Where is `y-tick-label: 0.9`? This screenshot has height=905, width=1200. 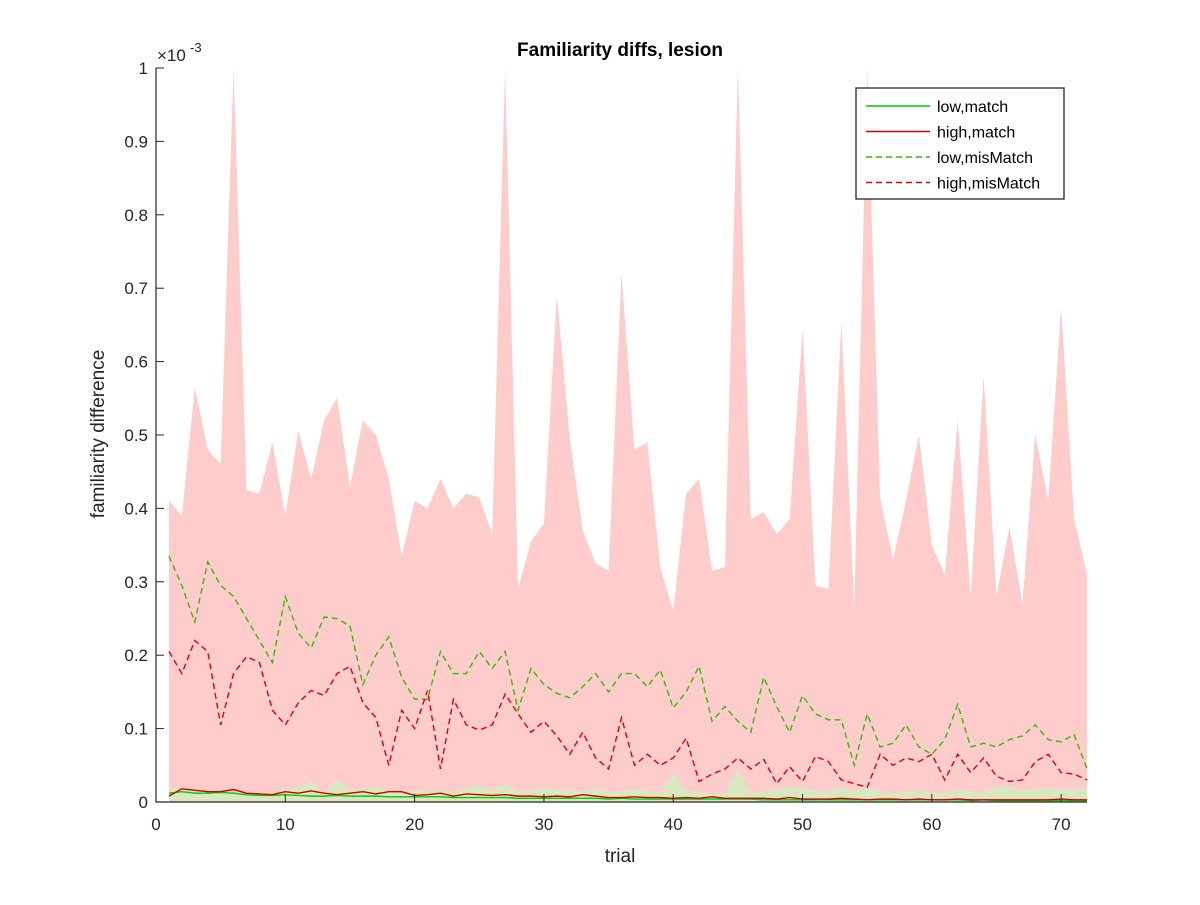
y-tick-label: 0.9 is located at coordinates (136, 141).